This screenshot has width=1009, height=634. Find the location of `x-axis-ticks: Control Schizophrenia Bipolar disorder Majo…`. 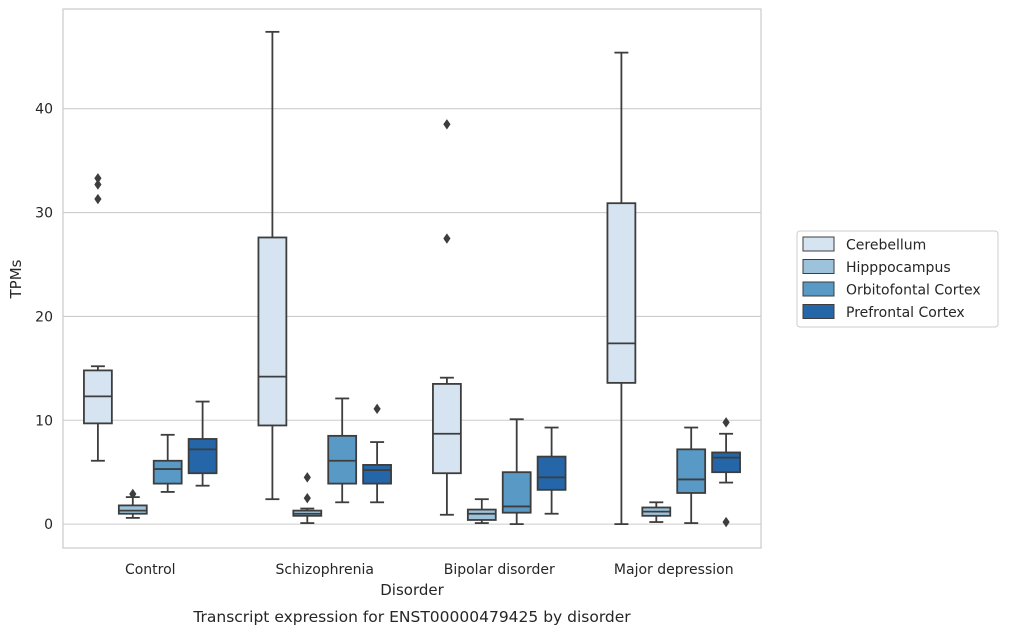

x-axis-ticks: Control Schizophrenia Bipolar disorder Majo… is located at coordinates (429, 570).